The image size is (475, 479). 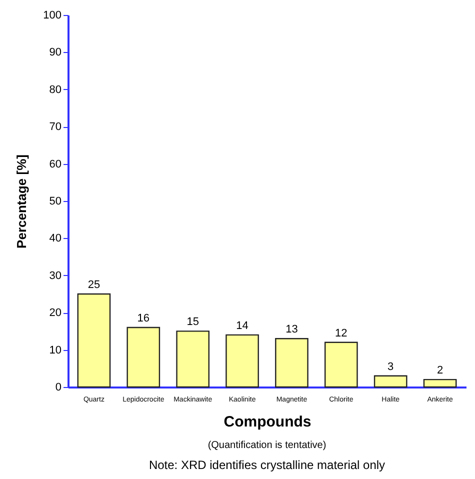 What do you see at coordinates (267, 465) in the screenshot?
I see `text: Note: XRD identifies crystalline material only` at bounding box center [267, 465].